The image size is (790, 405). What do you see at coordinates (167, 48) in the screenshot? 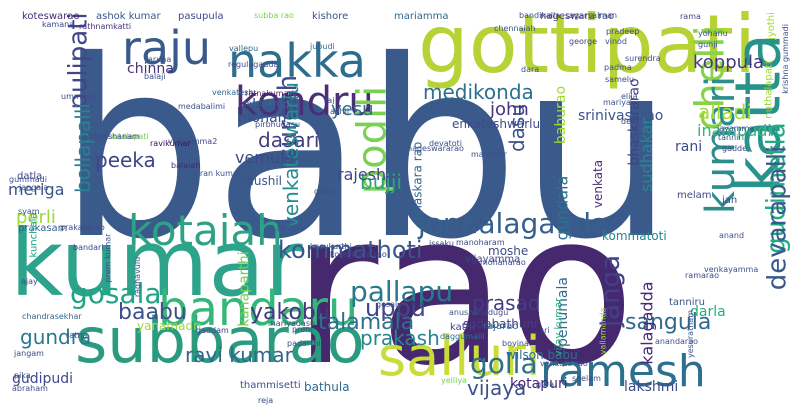
I see `cloud-word: raju` at bounding box center [167, 48].